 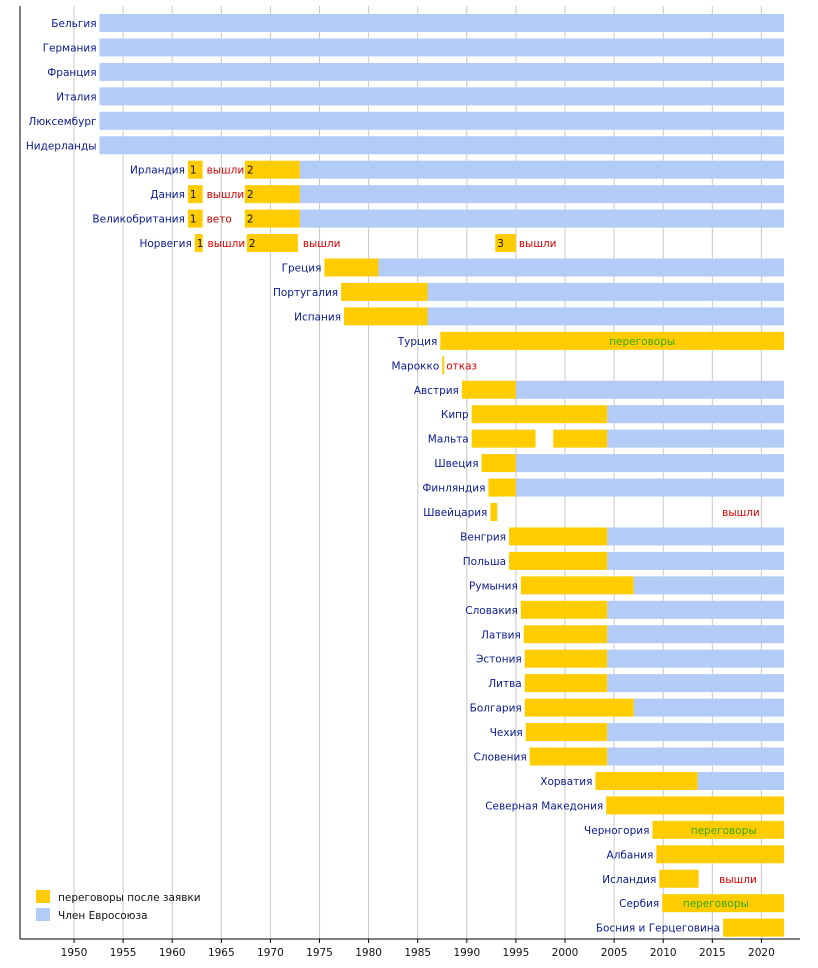 What do you see at coordinates (172, 953) in the screenshot?
I see `x-tick-label-1960: 1960` at bounding box center [172, 953].